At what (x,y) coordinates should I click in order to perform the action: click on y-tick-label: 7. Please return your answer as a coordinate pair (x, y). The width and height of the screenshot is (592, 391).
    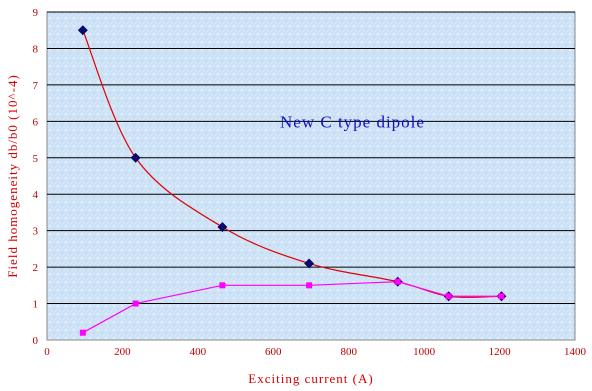
    Looking at the image, I should click on (36, 86).